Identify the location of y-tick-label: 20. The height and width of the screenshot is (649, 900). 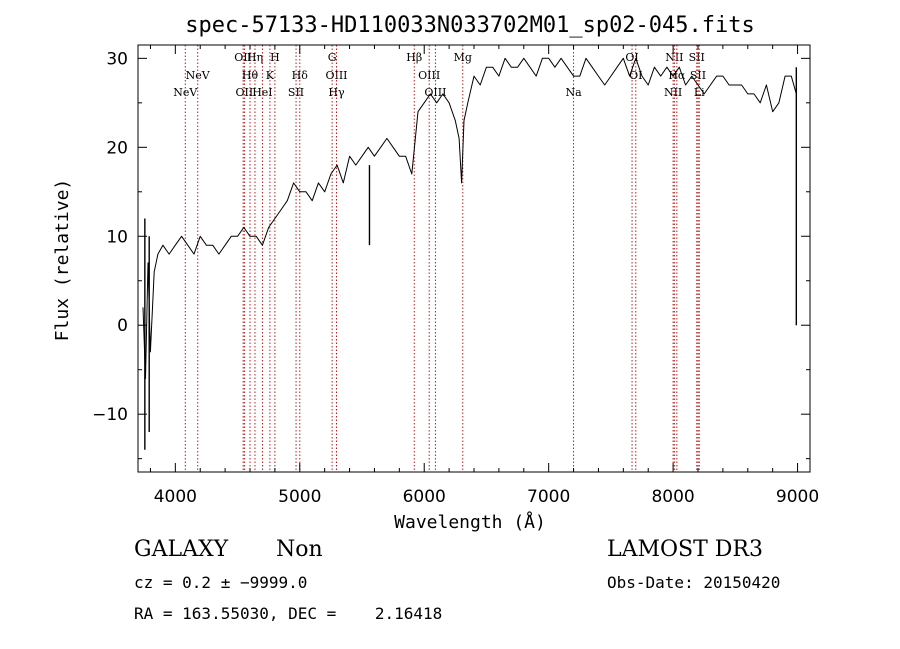
(117, 148).